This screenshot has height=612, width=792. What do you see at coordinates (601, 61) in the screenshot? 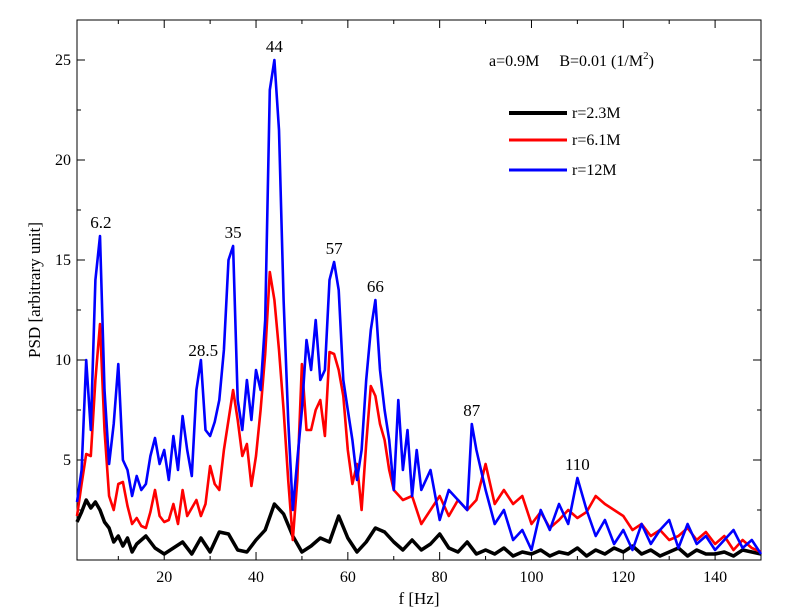
I see `field-parameter-text: B=0.01 (1/M` at bounding box center [601, 61].